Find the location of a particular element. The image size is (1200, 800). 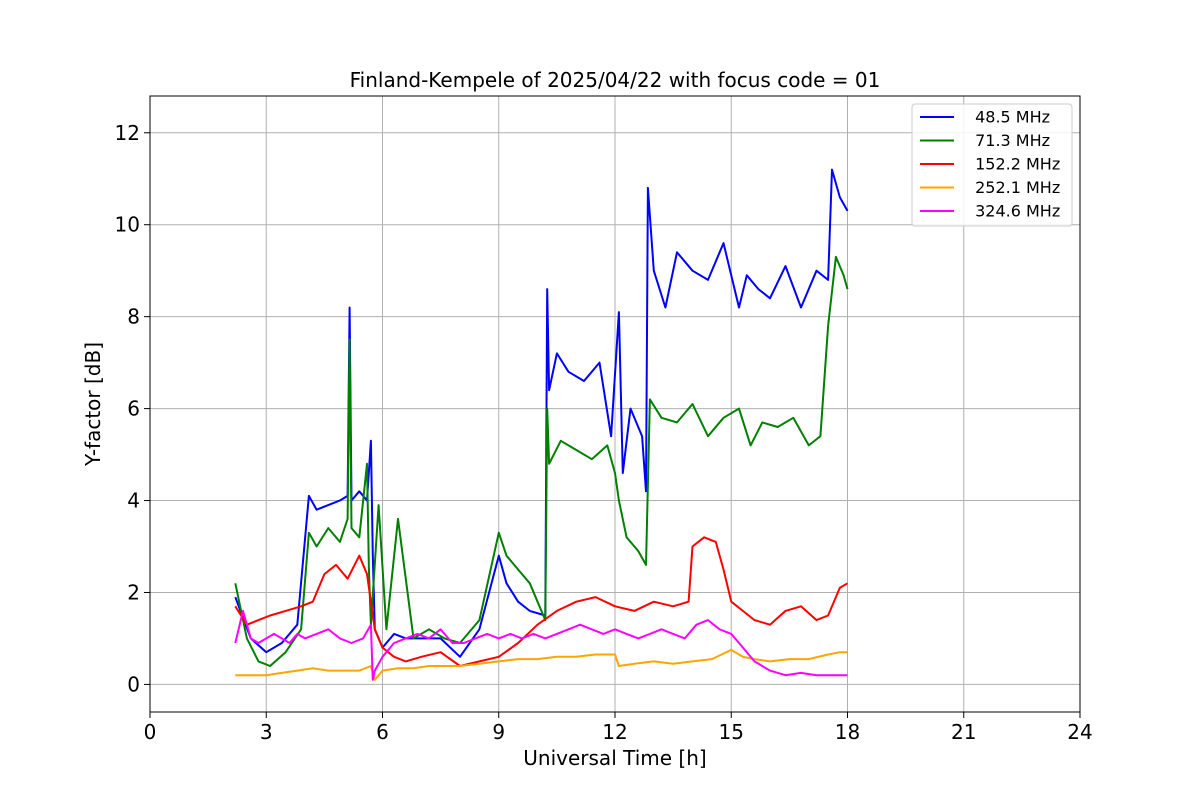

legend-label: 324.6 MHz is located at coordinates (1015, 211).